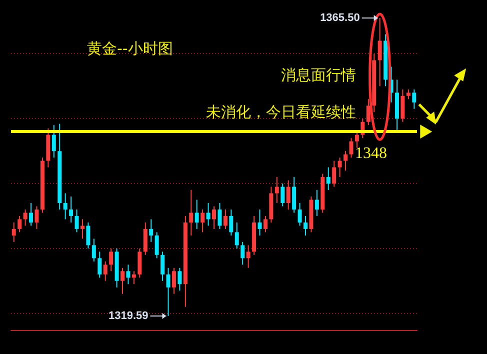 This screenshot has width=487, height=354. What do you see at coordinates (130, 49) in the screenshot?
I see `text: 黄金--小时图` at bounding box center [130, 49].